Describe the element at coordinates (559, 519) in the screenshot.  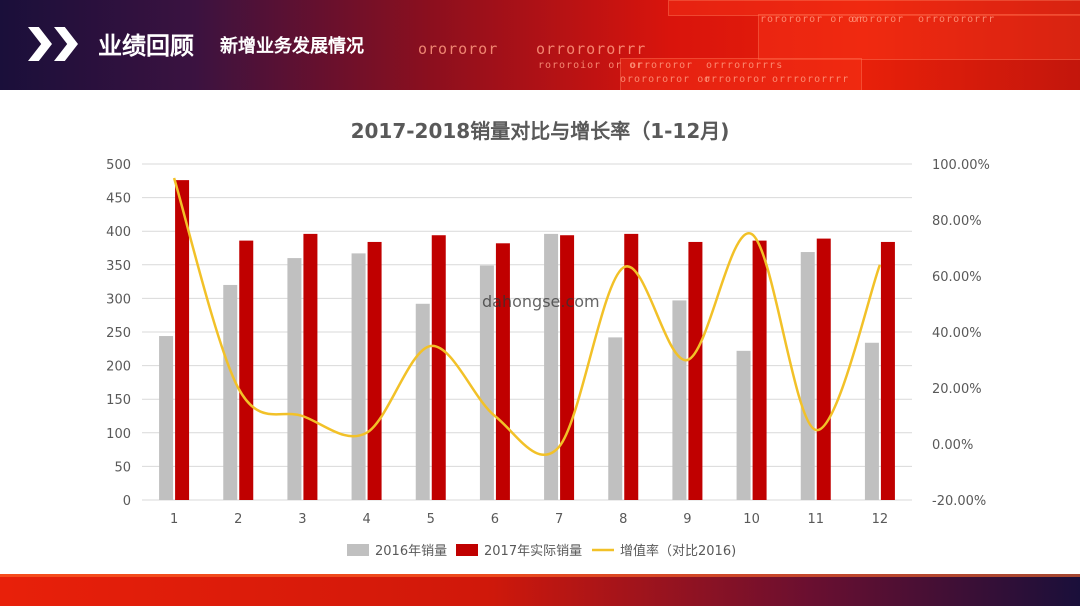
I see `x-tick-label: 7` at that location.